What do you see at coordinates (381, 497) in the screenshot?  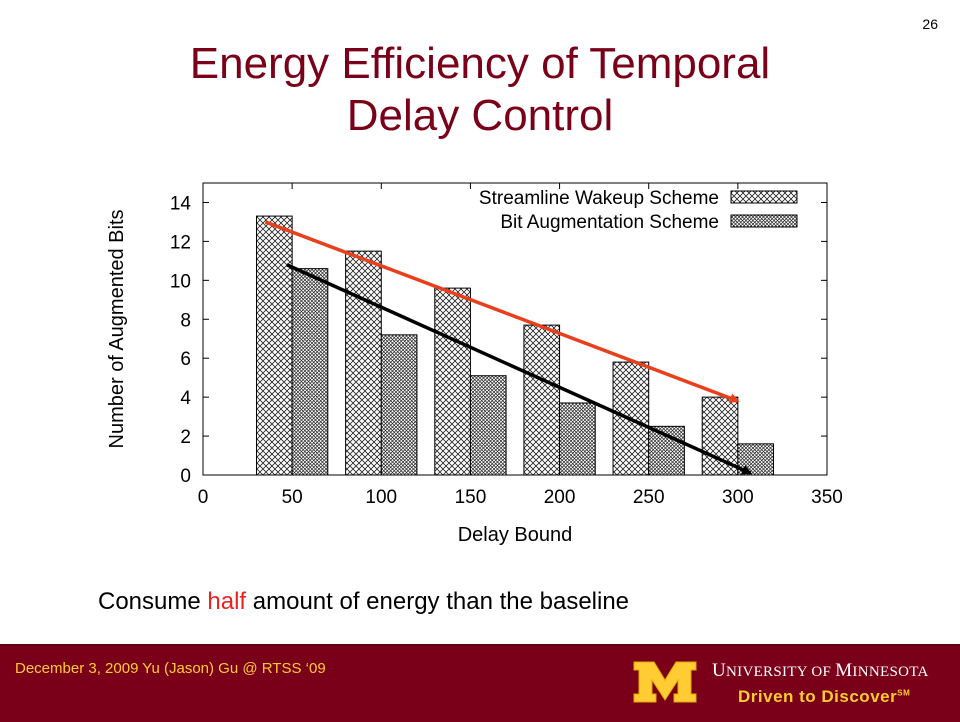 I see `x-tick-label: 100` at bounding box center [381, 497].